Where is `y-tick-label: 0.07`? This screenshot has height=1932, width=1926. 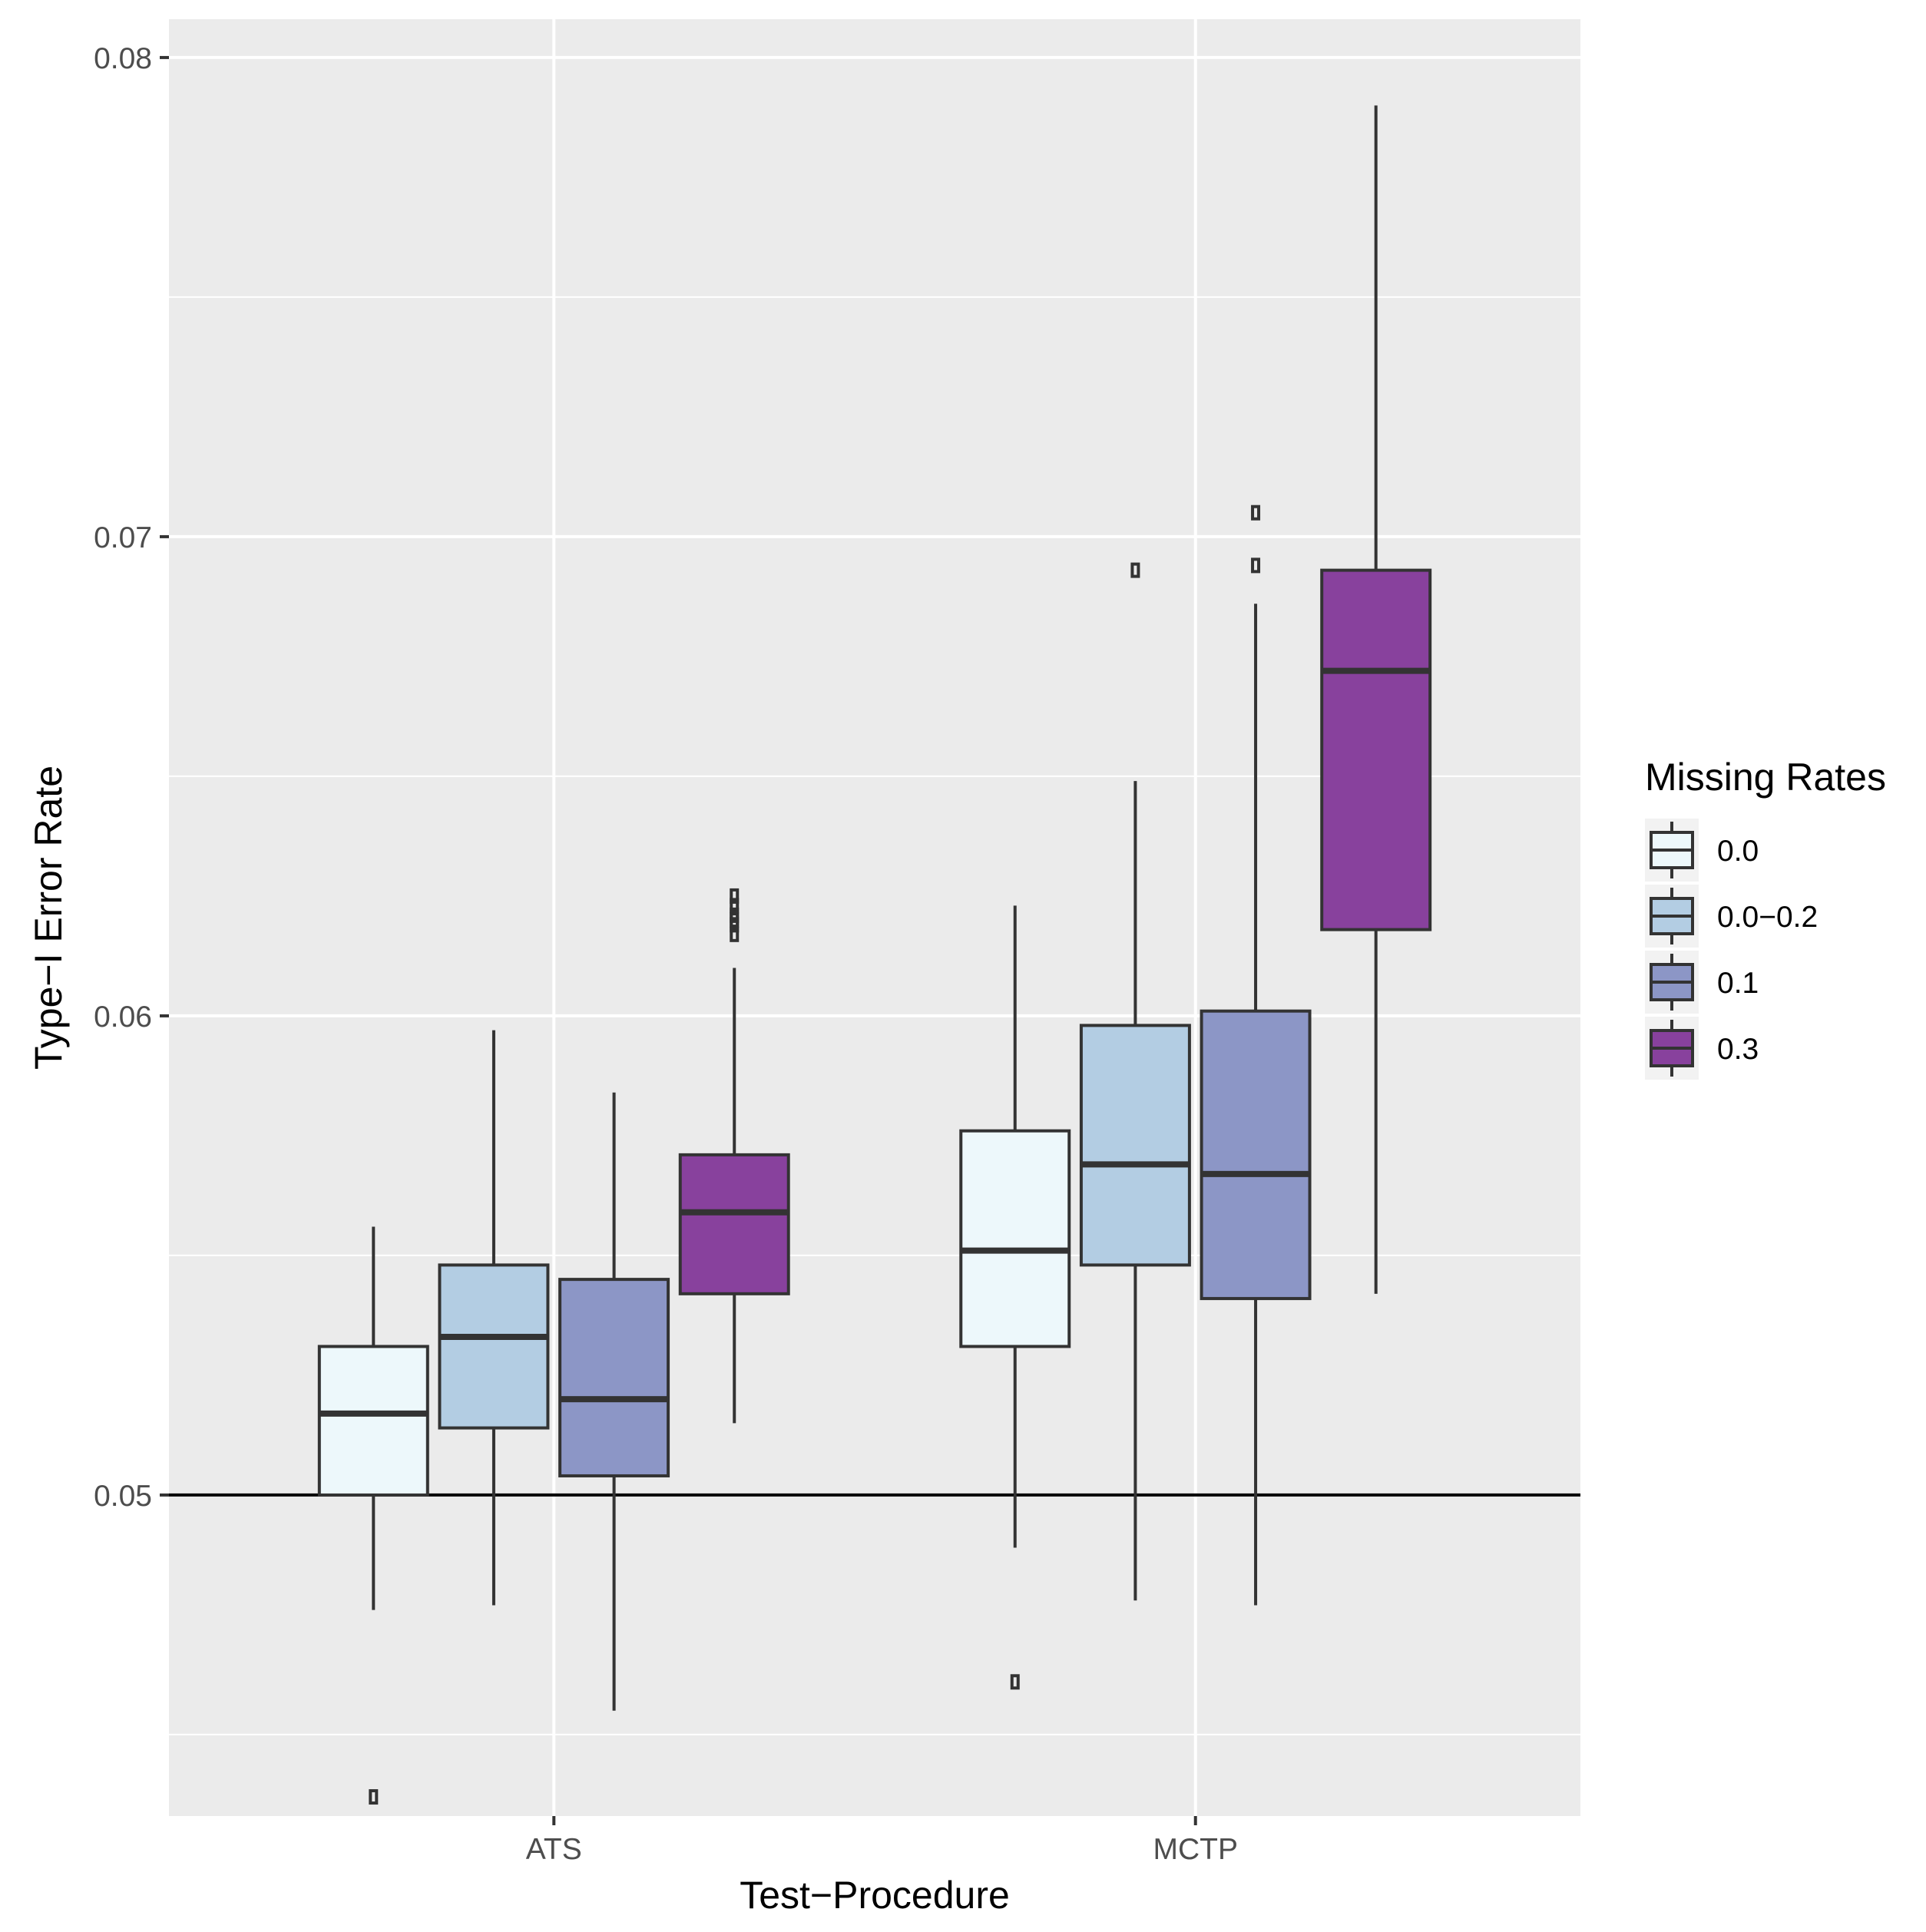 y-tick-label: 0.07 is located at coordinates (123, 537).